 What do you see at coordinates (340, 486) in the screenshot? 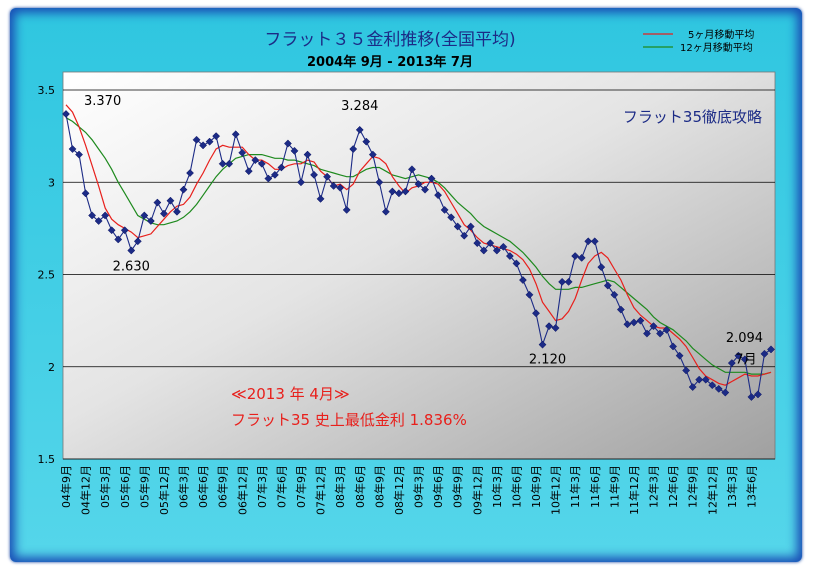
I see `x-tick-label: 08年3月` at bounding box center [340, 486].